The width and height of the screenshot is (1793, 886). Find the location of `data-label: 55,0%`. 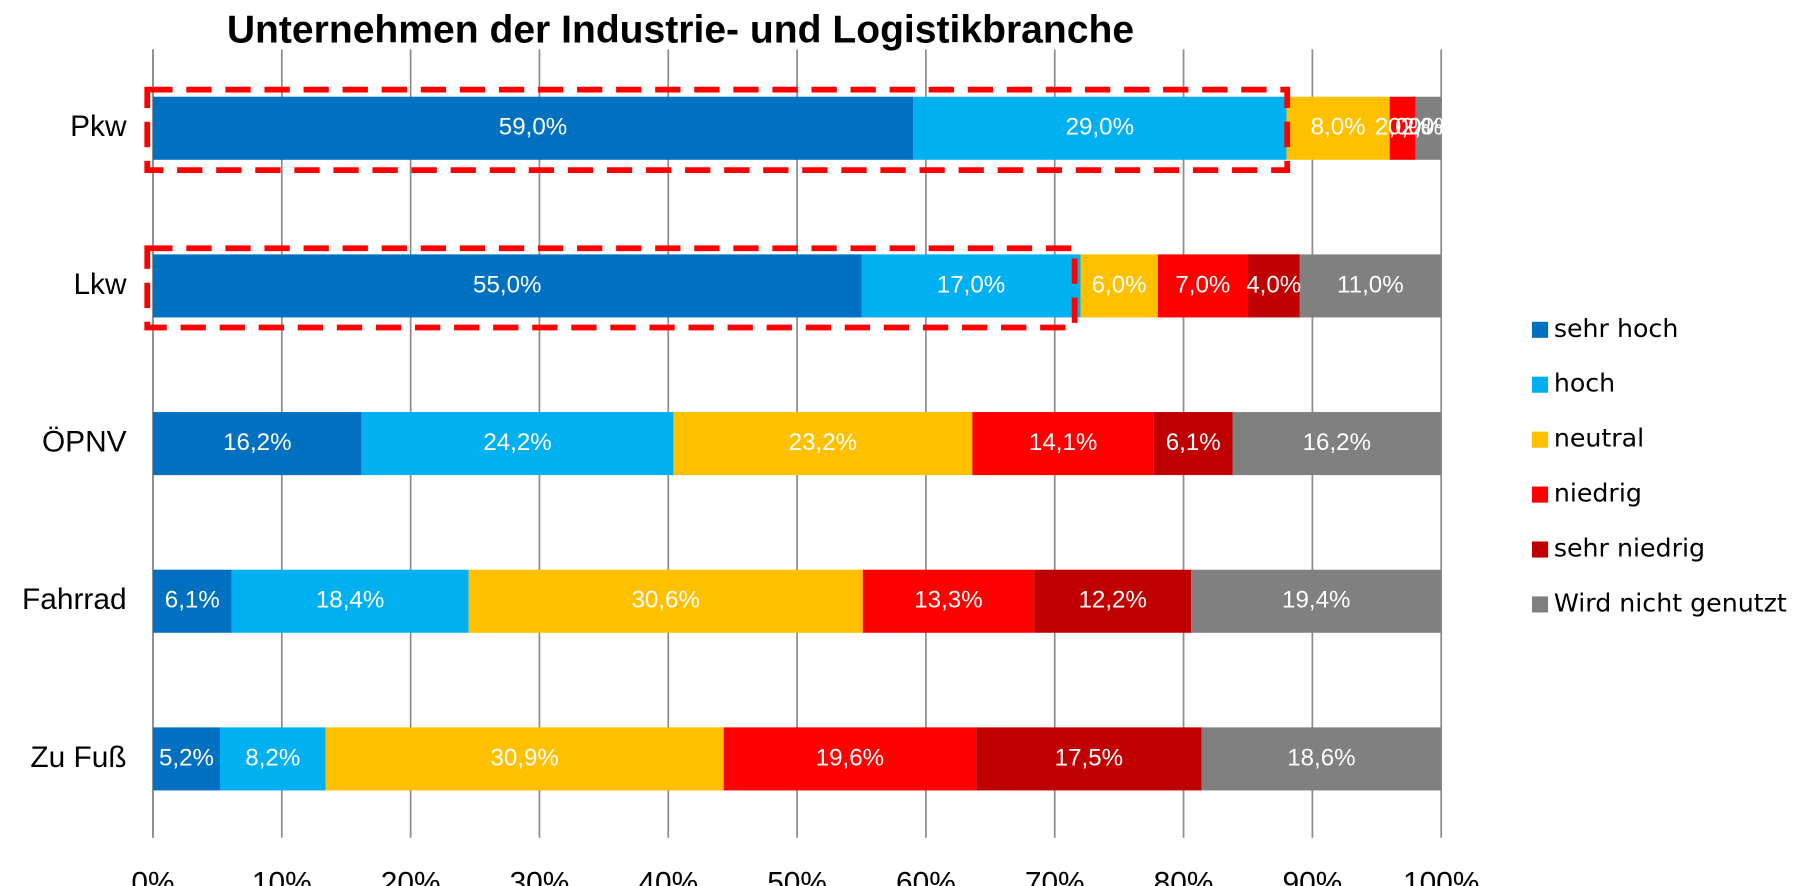

data-label: 55,0% is located at coordinates (507, 284).